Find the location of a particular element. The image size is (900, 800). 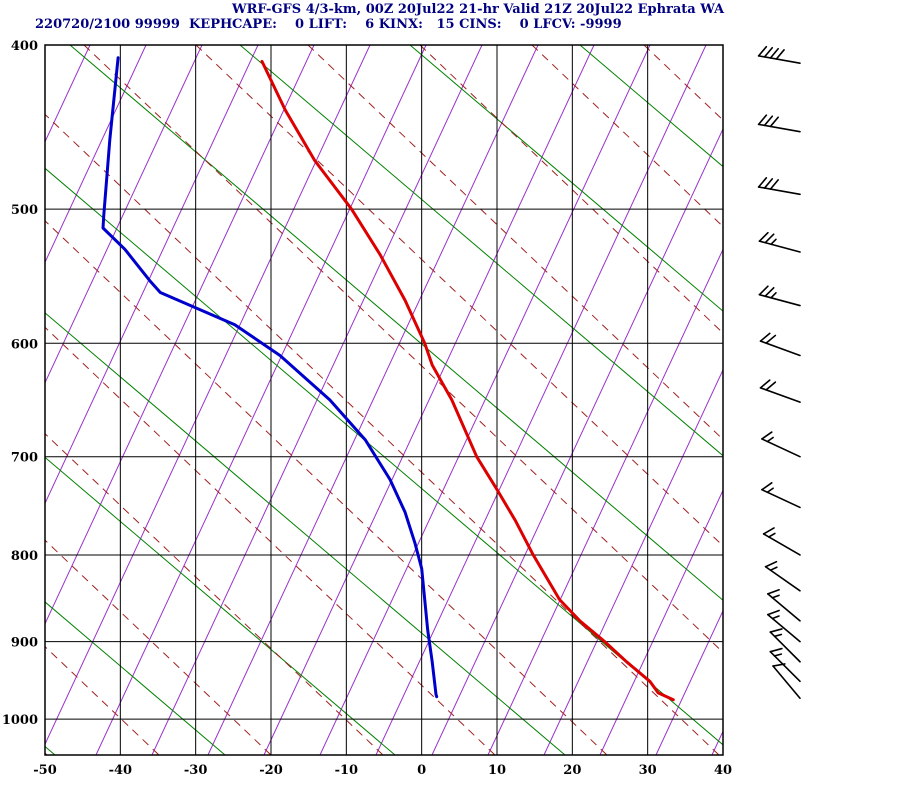

pressure-axis-labels: 400 500 600 700 800 900 1000 is located at coordinates (20, 383).